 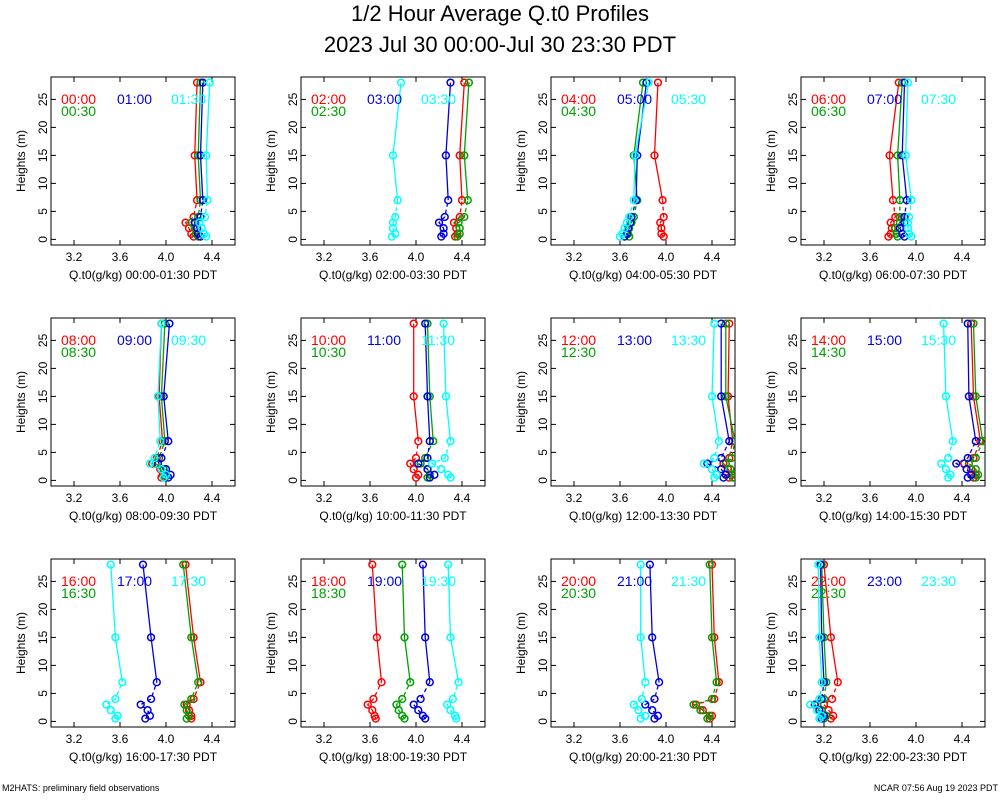 What do you see at coordinates (393, 516) in the screenshot?
I see `x-axis-label: Q.t0(g/kg) 10:00-11:30 PDT` at bounding box center [393, 516].